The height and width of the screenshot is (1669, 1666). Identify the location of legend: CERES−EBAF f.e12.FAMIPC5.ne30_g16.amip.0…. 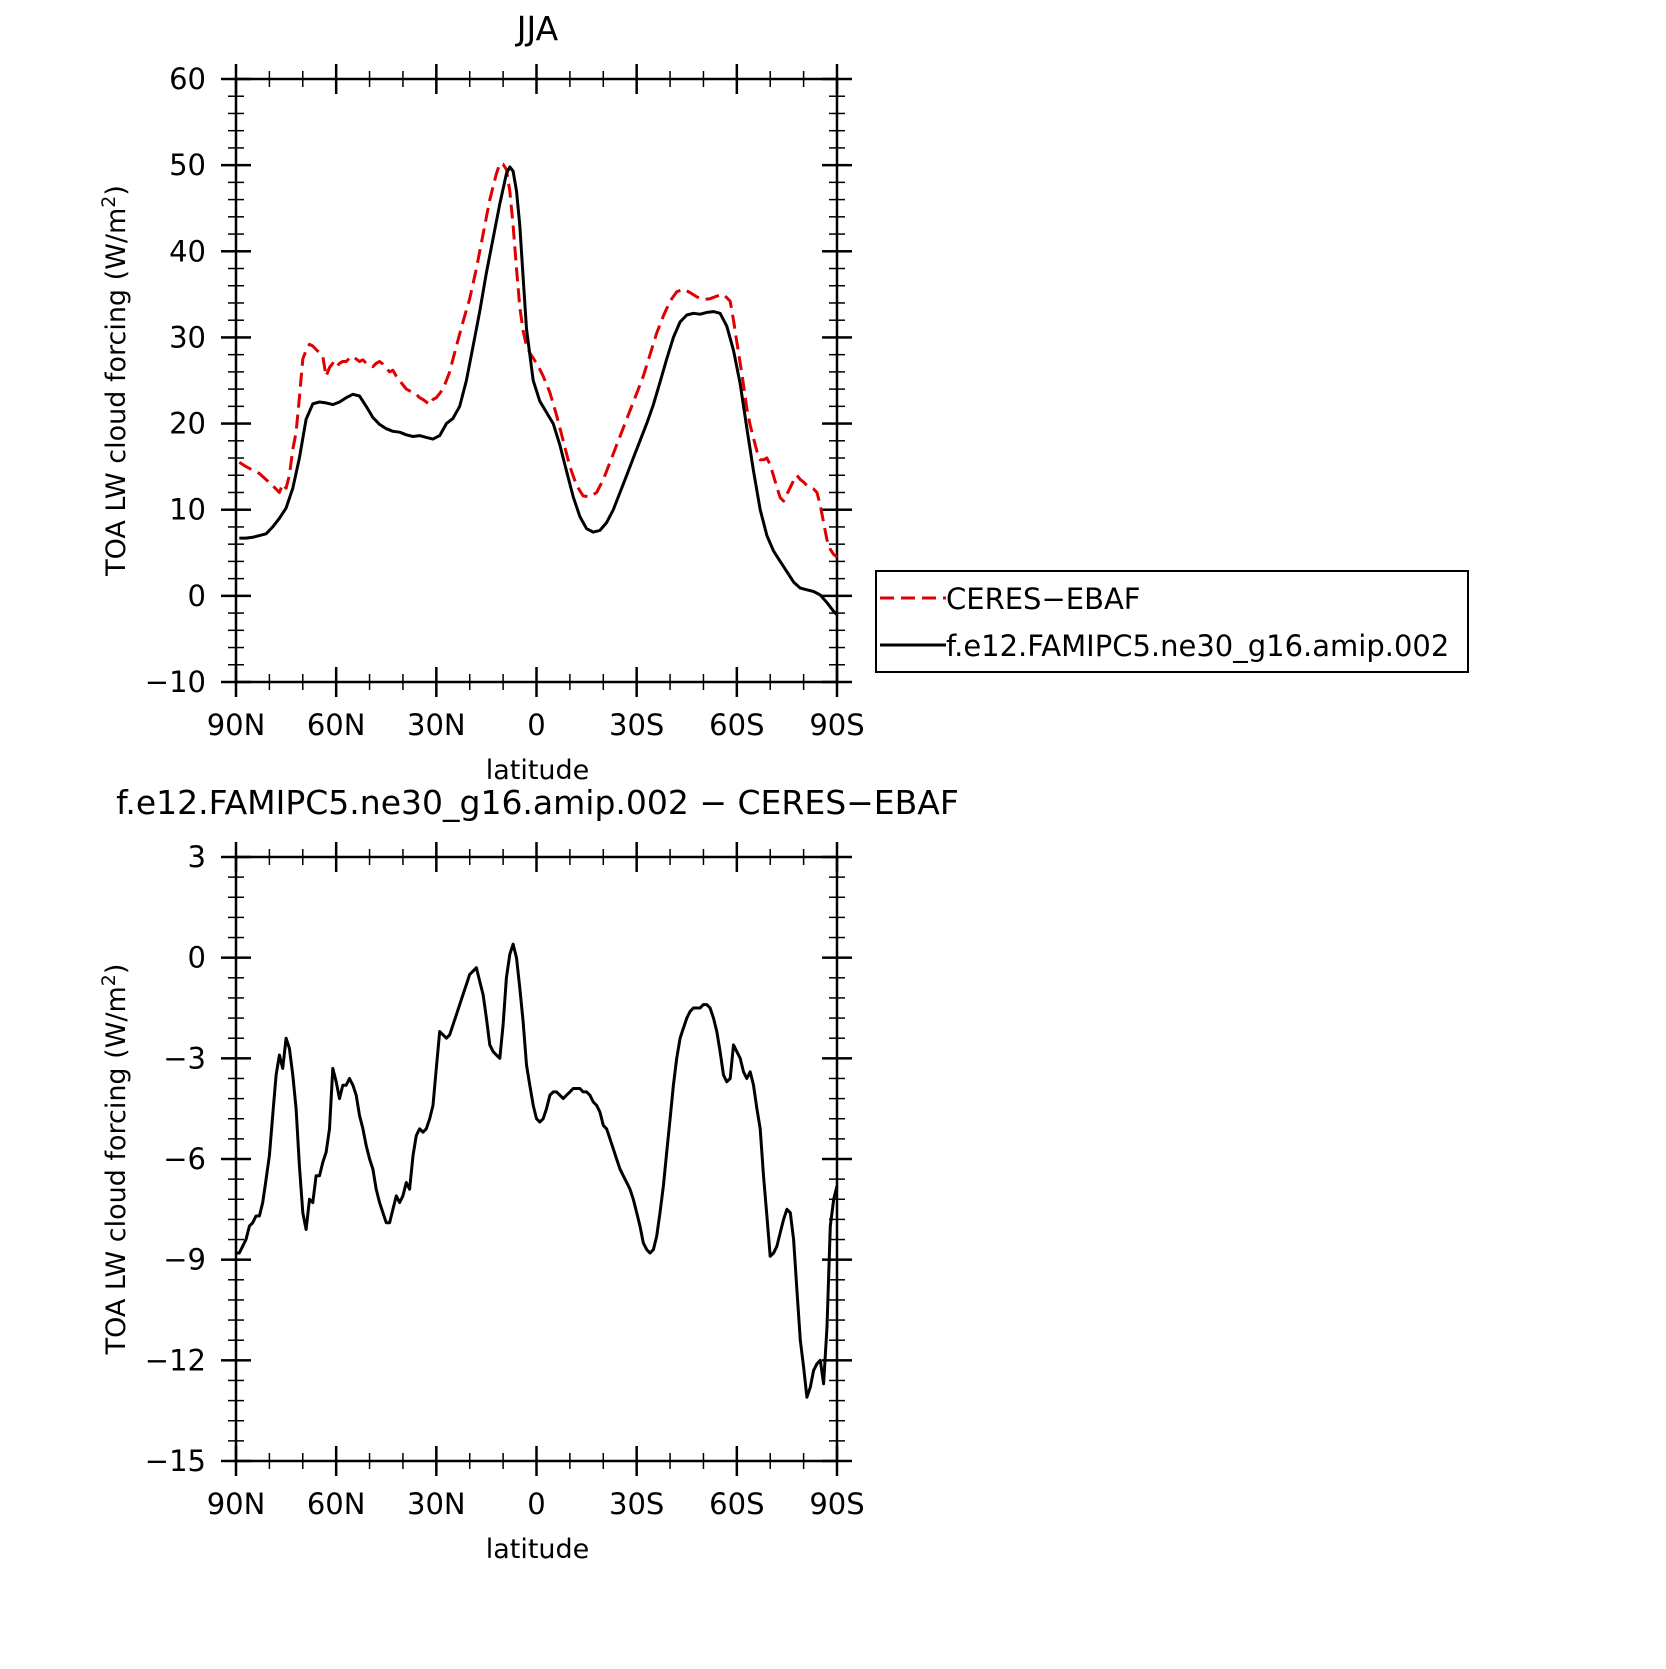
(1172, 621).